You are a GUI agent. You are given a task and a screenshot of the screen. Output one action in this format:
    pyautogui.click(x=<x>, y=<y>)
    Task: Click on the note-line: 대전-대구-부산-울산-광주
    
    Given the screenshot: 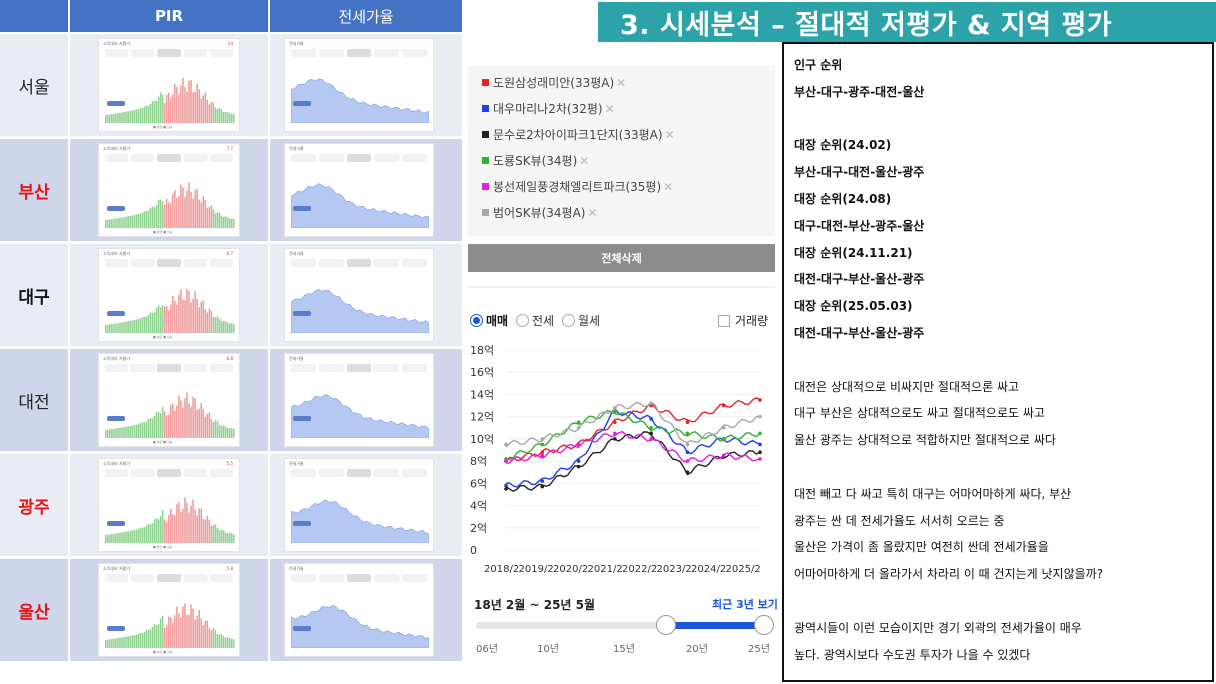 What is the action you would take?
    pyautogui.click(x=859, y=279)
    